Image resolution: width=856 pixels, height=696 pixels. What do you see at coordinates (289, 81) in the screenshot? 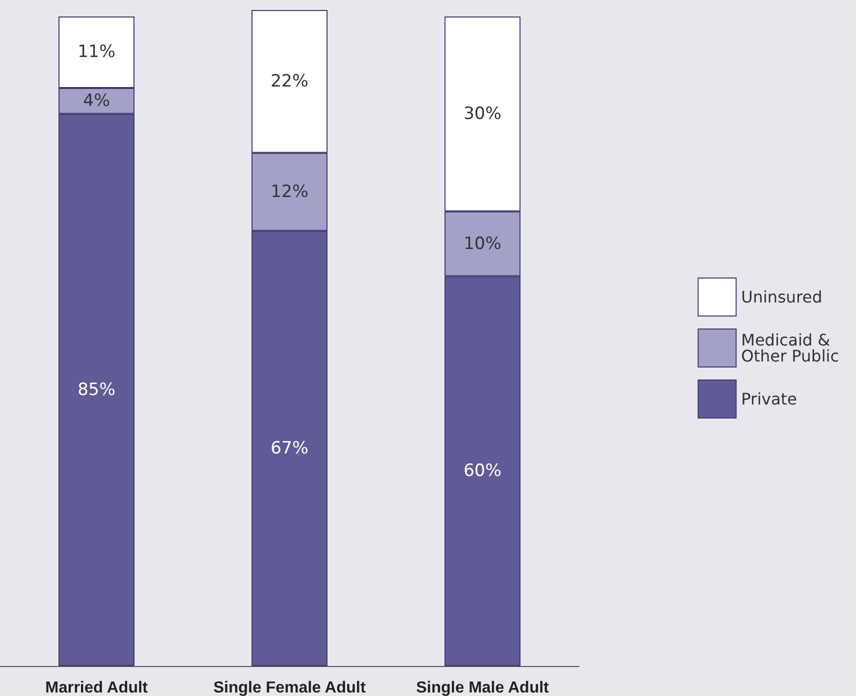
I see `data-label: 22%` at bounding box center [289, 81].